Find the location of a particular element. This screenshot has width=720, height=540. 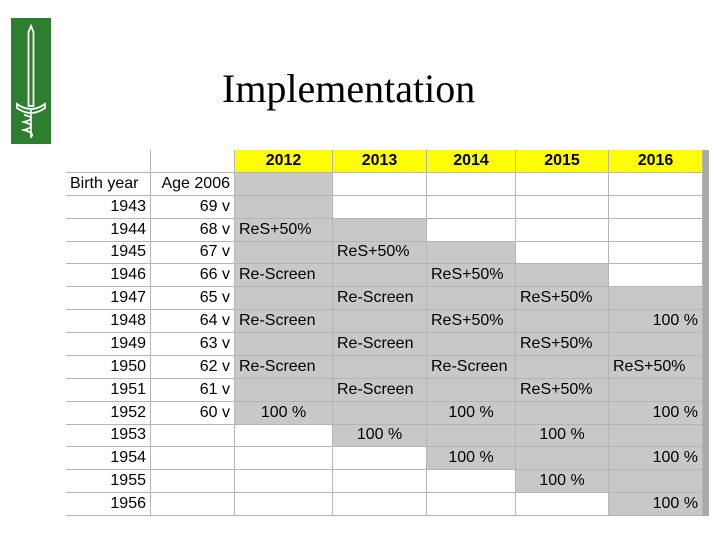

table-header-year: 2013 is located at coordinates (380, 161).